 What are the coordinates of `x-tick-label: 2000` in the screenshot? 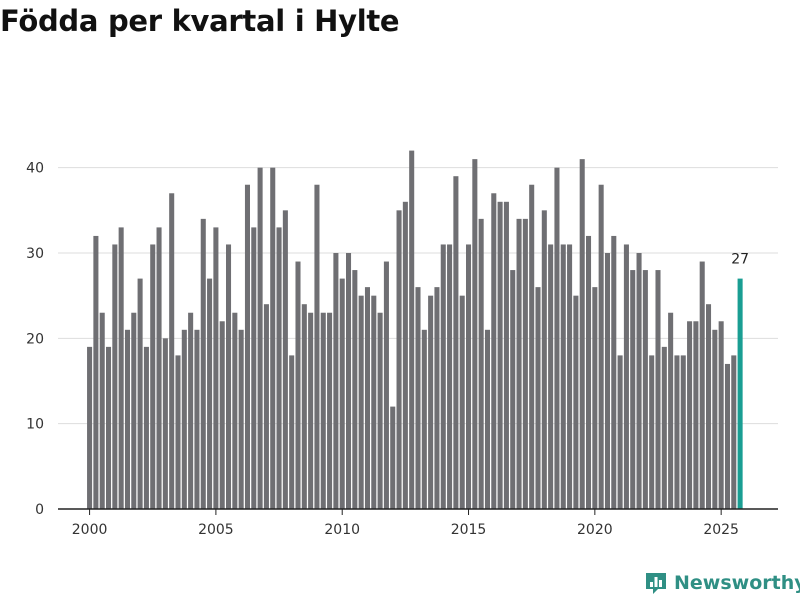 It's located at (90, 530).